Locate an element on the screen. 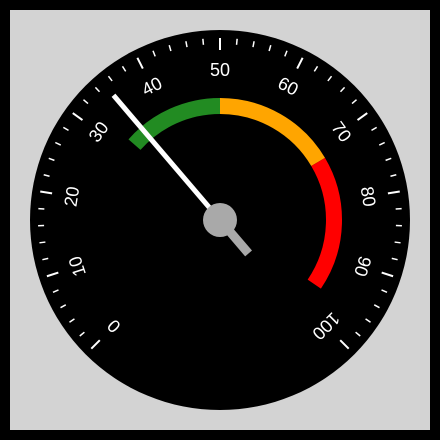 This screenshot has width=440, height=440. gauge-hub is located at coordinates (220, 220).